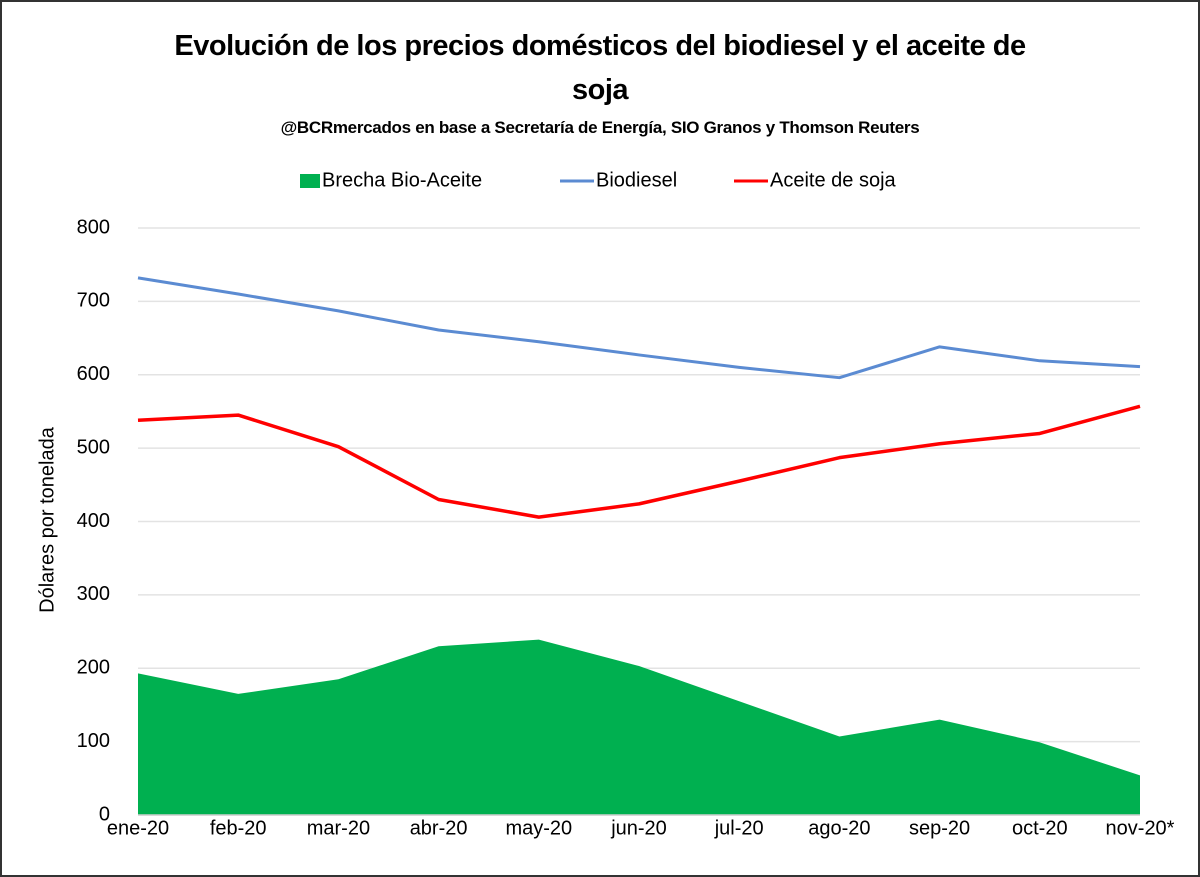 This screenshot has width=1200, height=877. Describe the element at coordinates (402, 180) in the screenshot. I see `legend-label: Brecha Bio-Aceite` at that location.